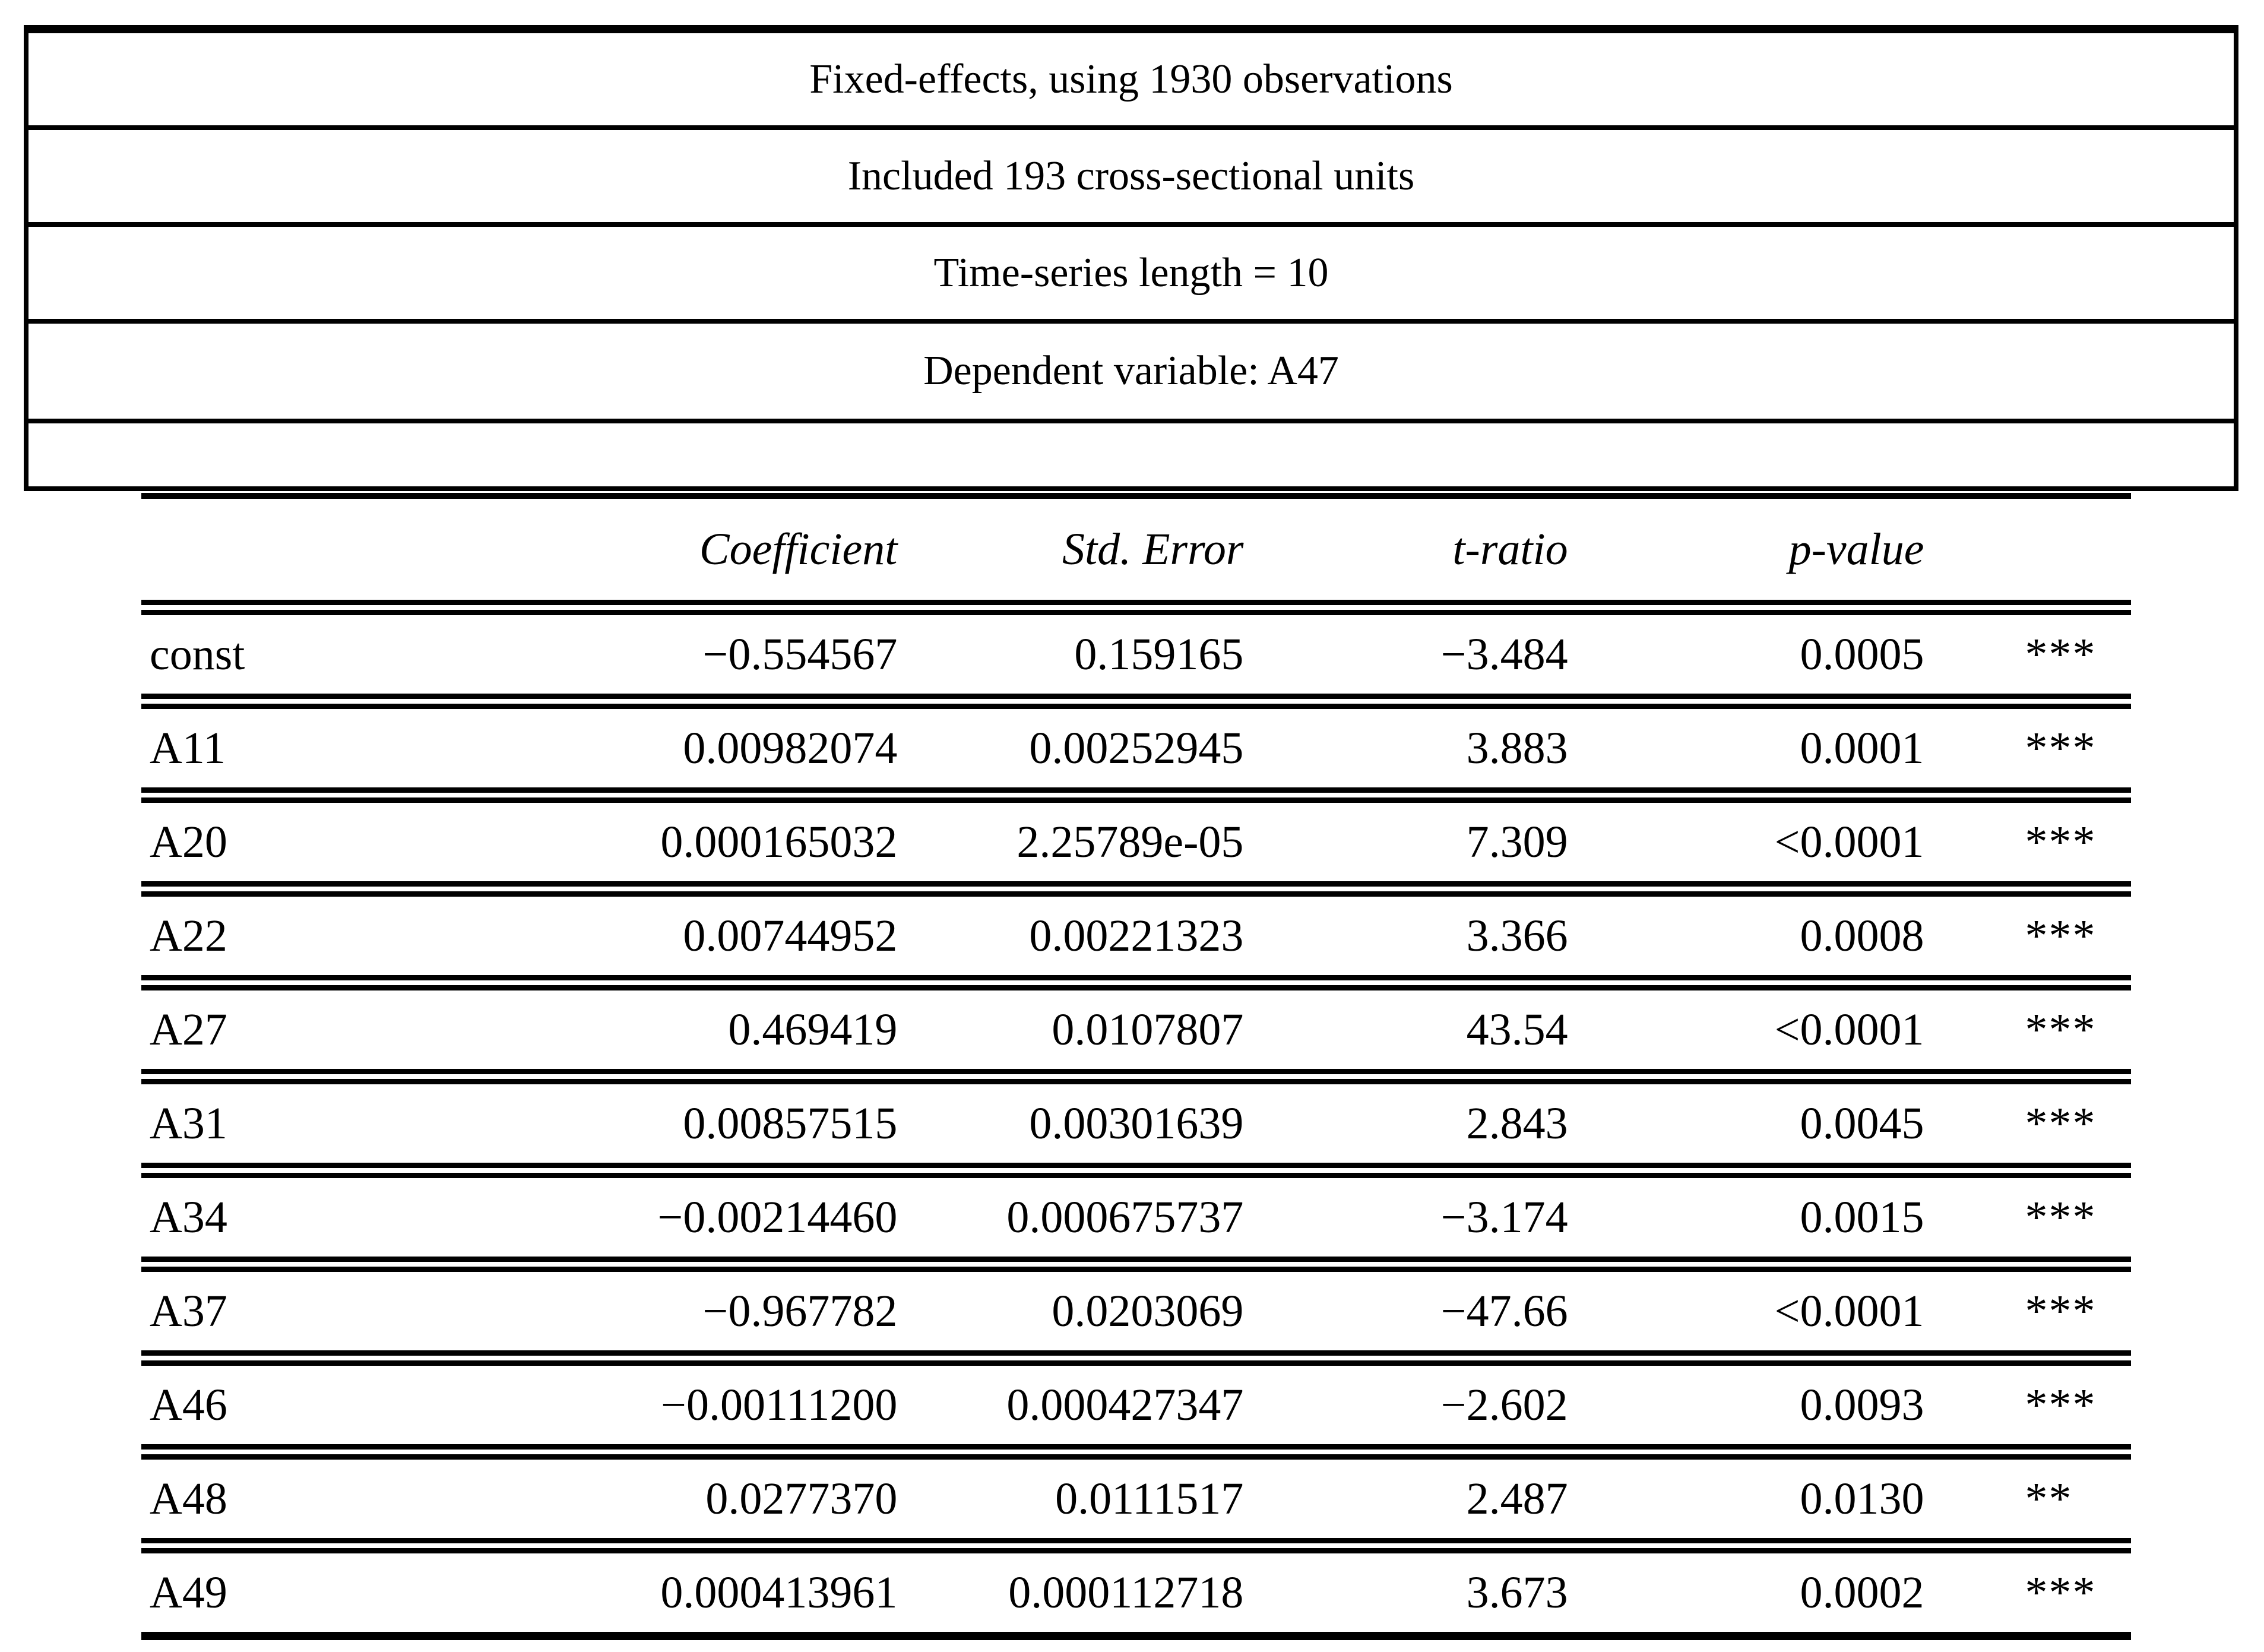 The height and width of the screenshot is (1652, 2264). I want to click on cell-t-ratio: 43.54, so click(1405, 1033).